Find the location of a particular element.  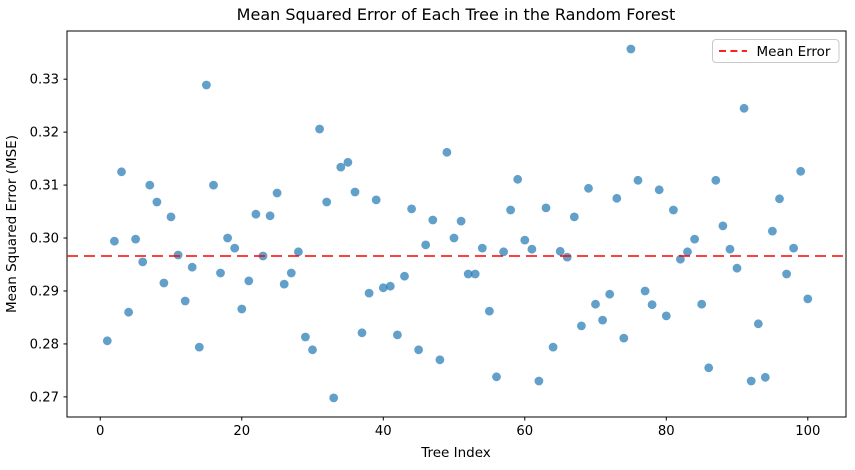

y-tick-label: 0.31 is located at coordinates (44, 186).